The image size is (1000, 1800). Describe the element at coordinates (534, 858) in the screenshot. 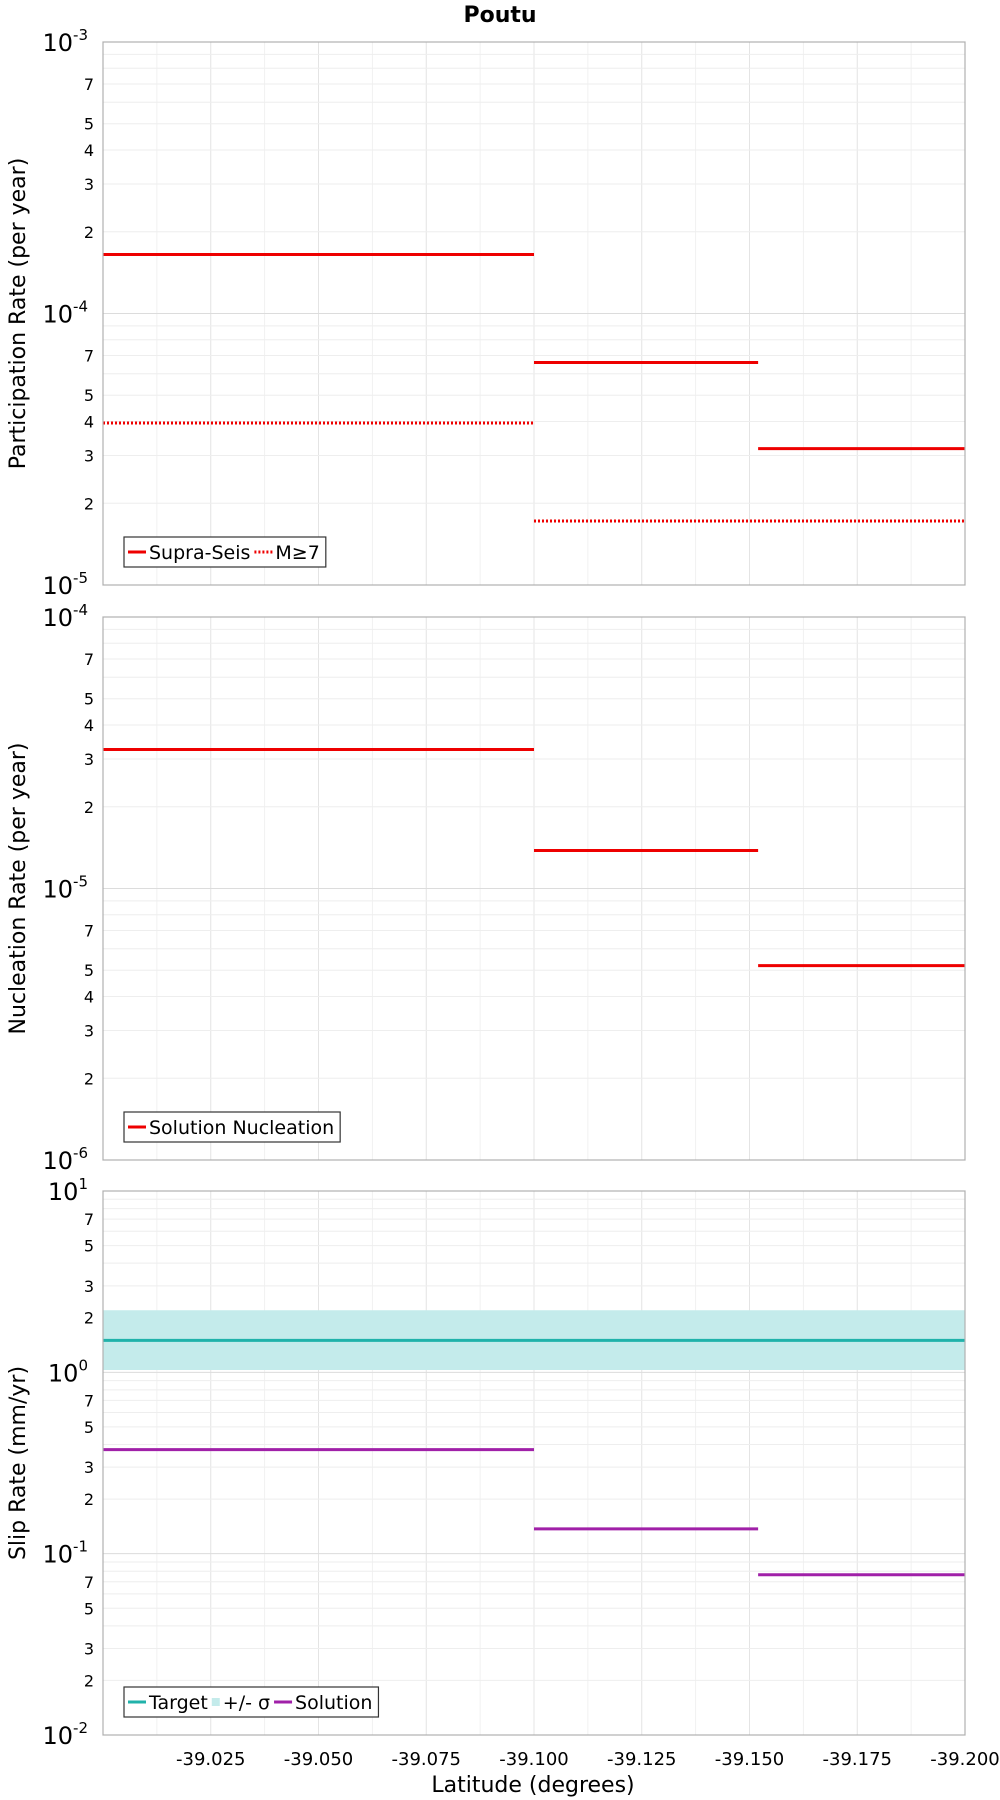

I see `series-solution-nucleation` at that location.